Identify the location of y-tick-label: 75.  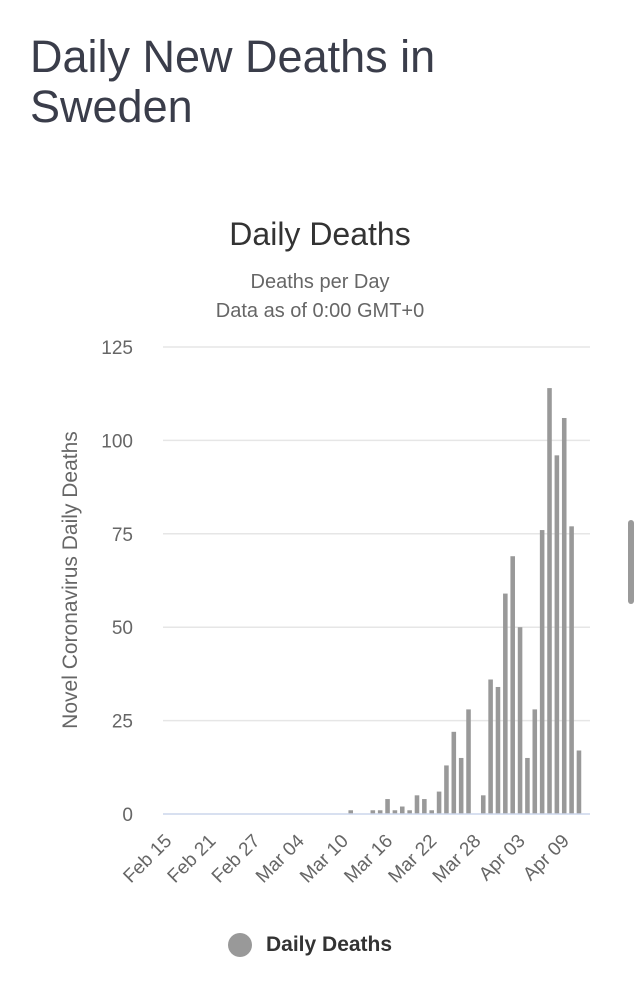
(122, 535).